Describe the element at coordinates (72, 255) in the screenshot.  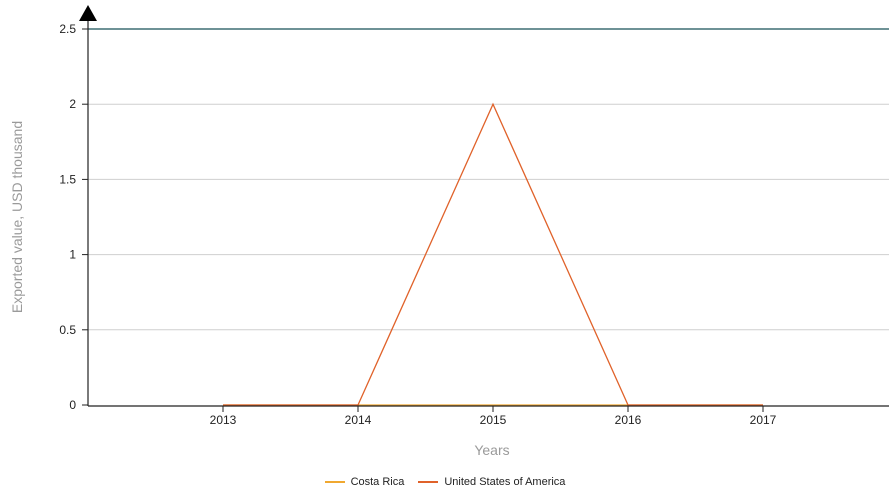
I see `y-tick-label-2: 1` at that location.